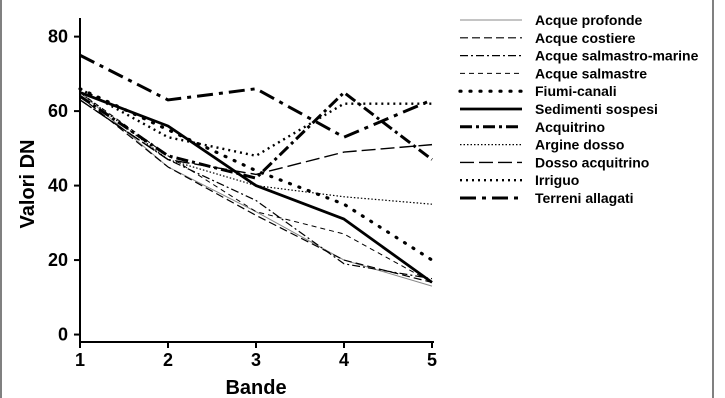 This screenshot has width=725, height=398. What do you see at coordinates (255, 387) in the screenshot?
I see `x-axis-label: Bande` at bounding box center [255, 387].